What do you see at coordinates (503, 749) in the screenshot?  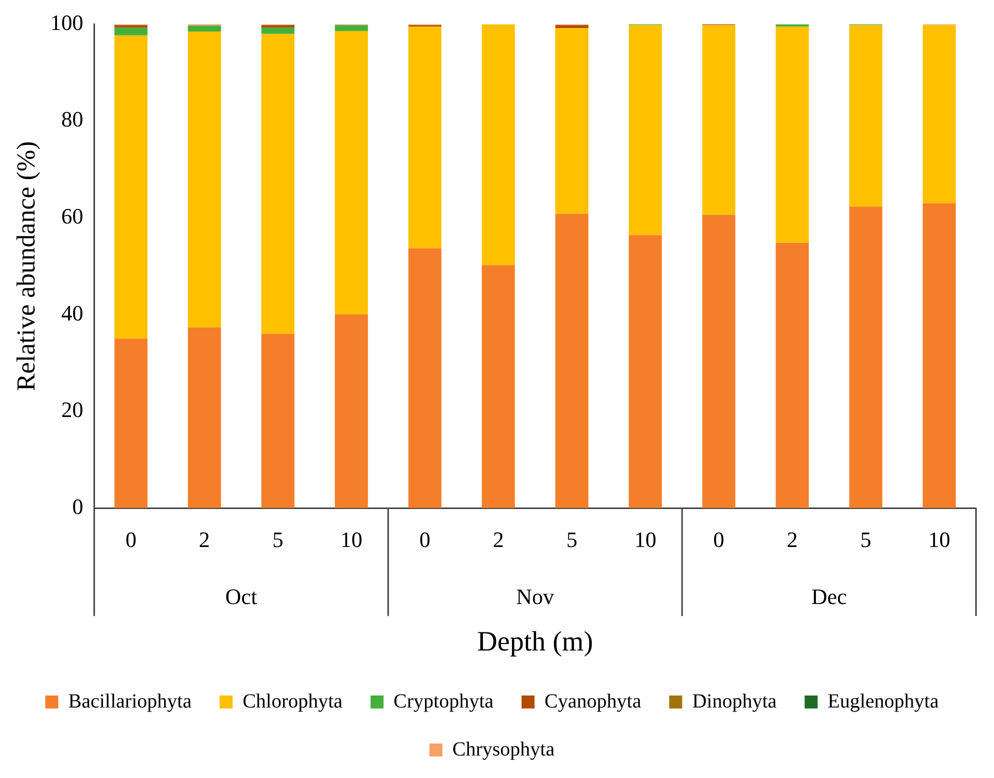 I see `legend-label: Chrysophyta` at bounding box center [503, 749].